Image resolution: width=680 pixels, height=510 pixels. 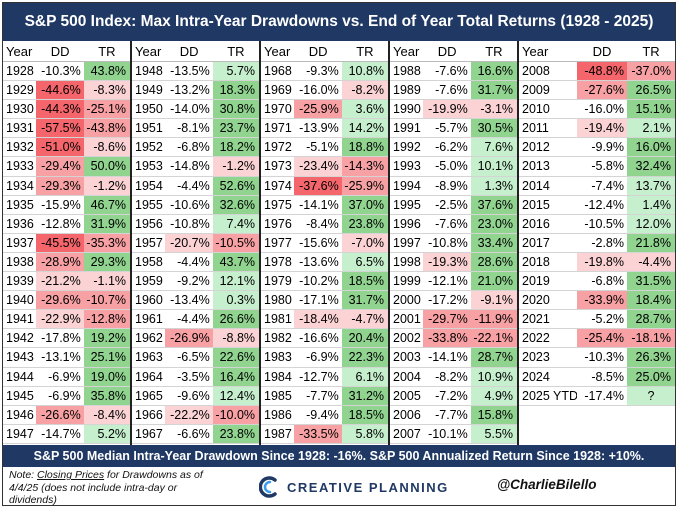 I want to click on table-row: 1954 -4.4% 52.6%, so click(x=196, y=186).